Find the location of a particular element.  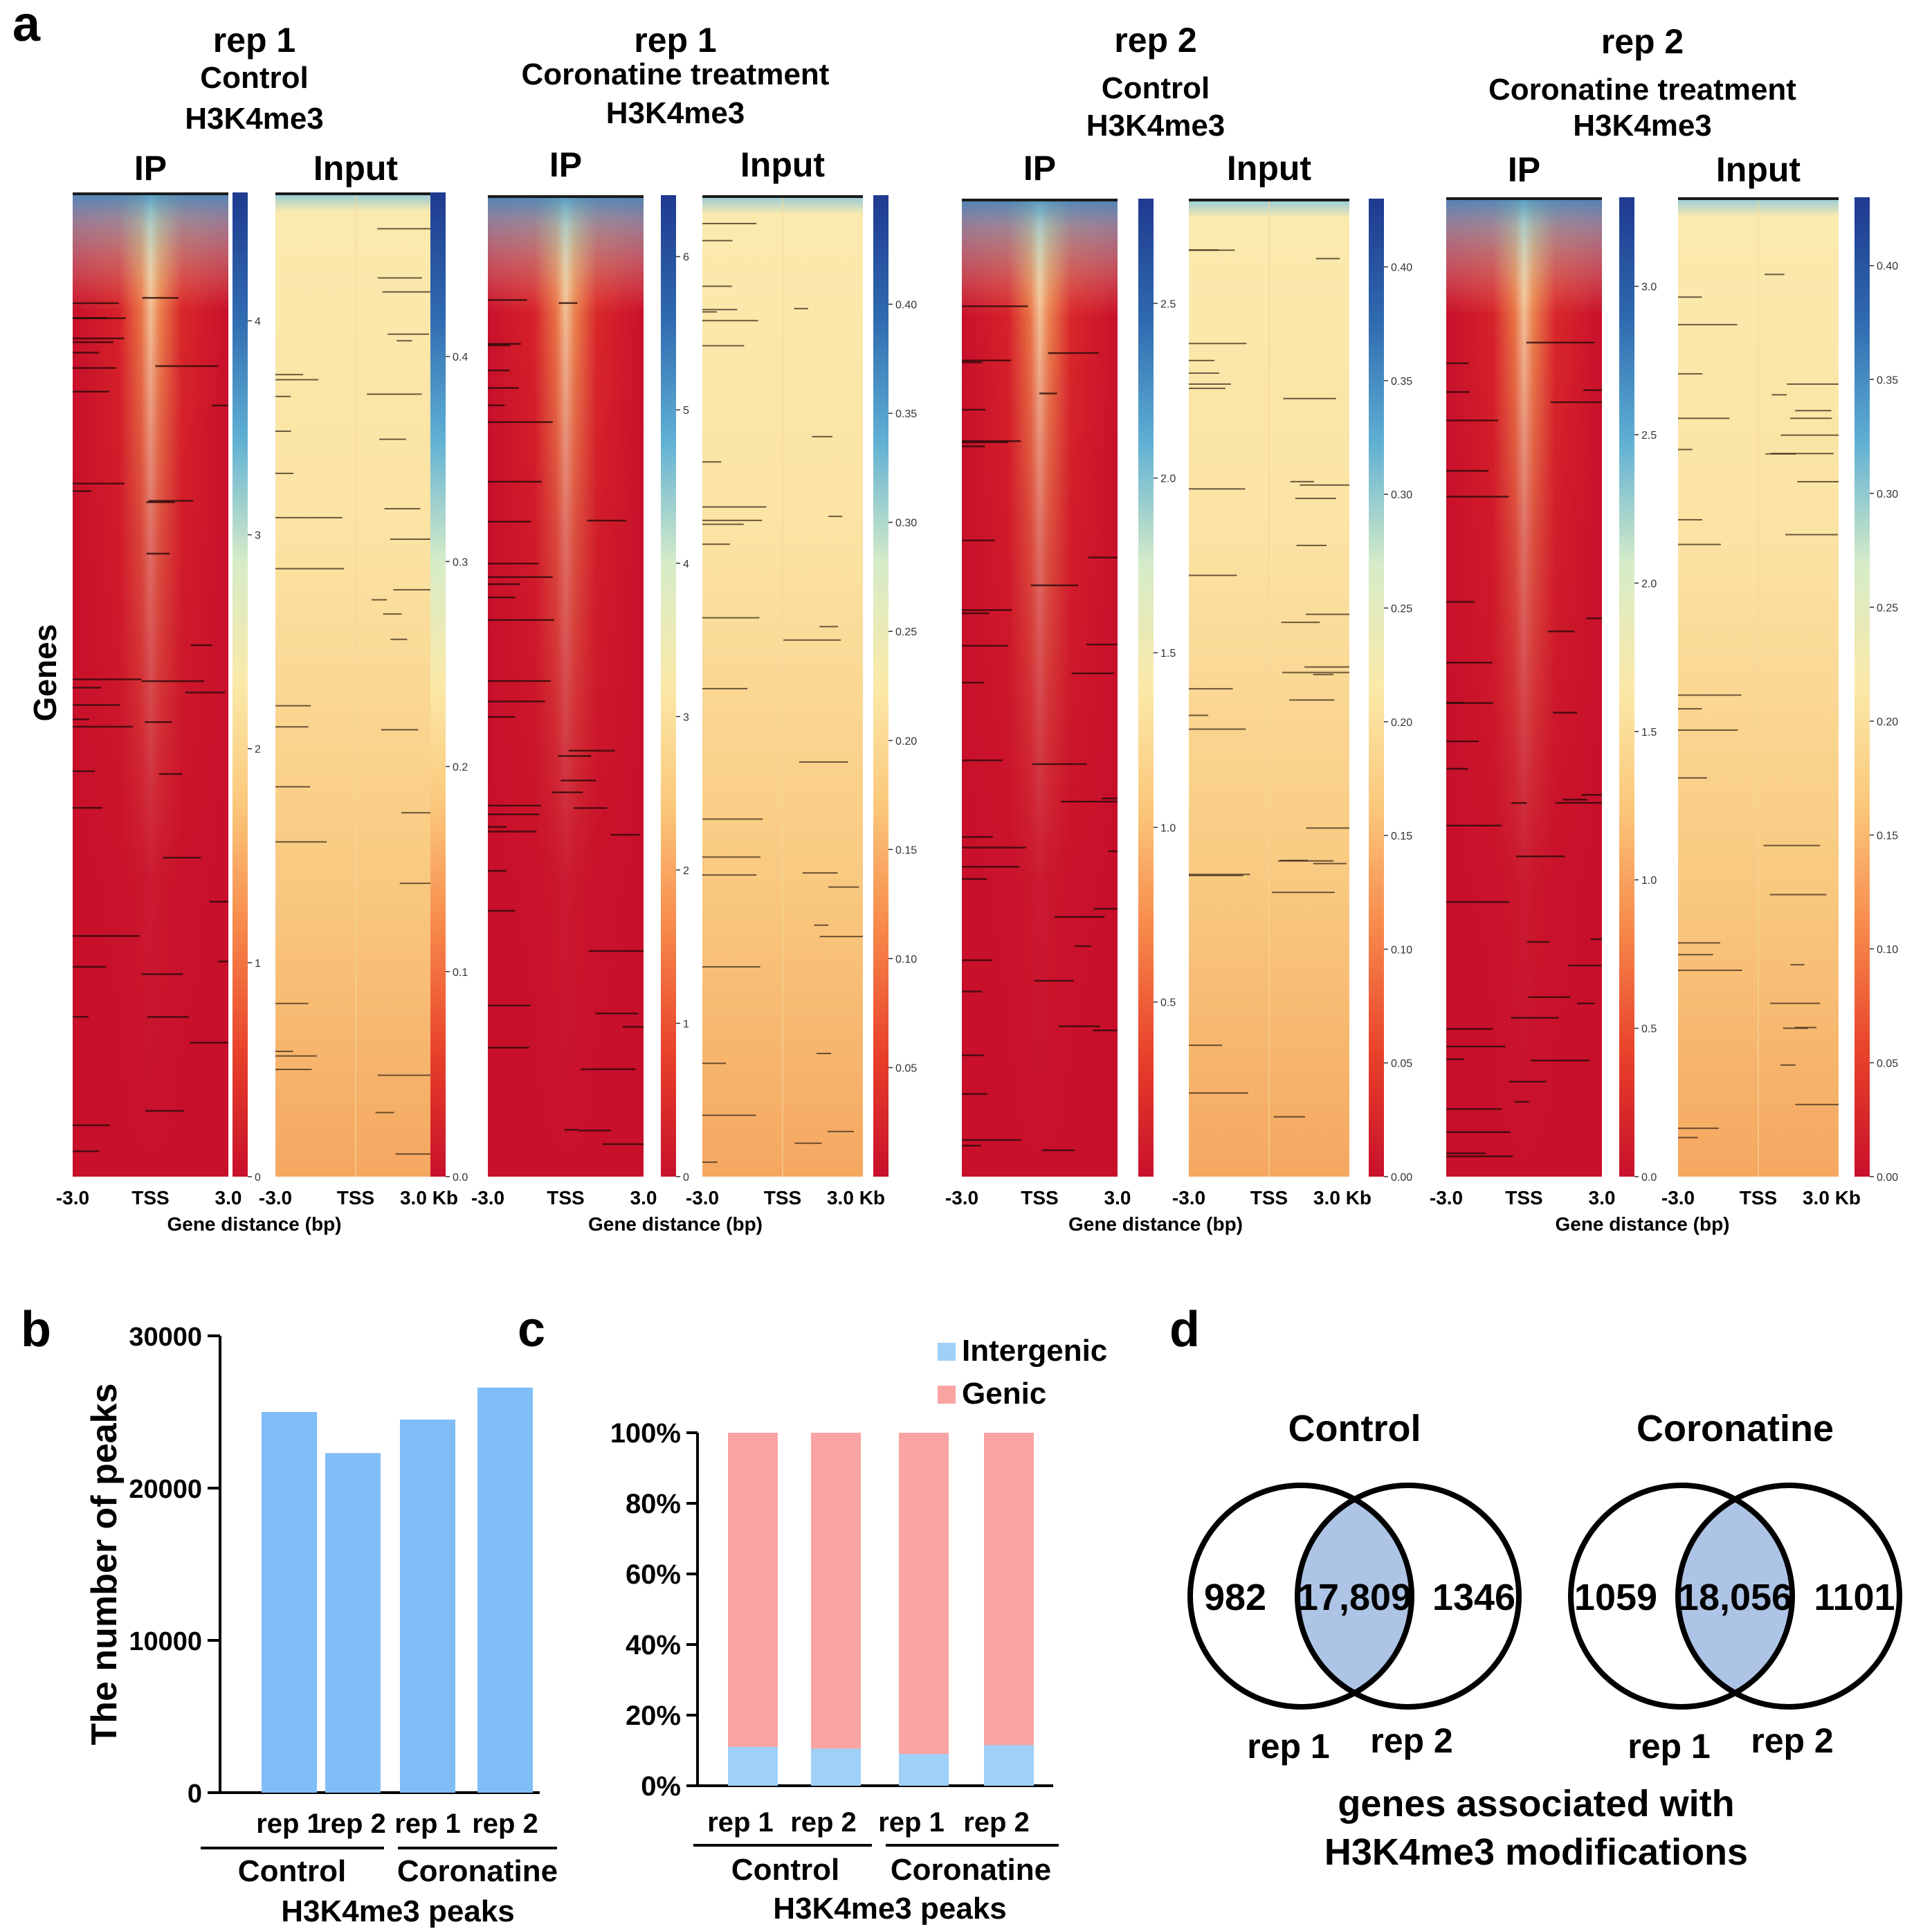

x-tick-label: rep 1 is located at coordinates (427, 1824).